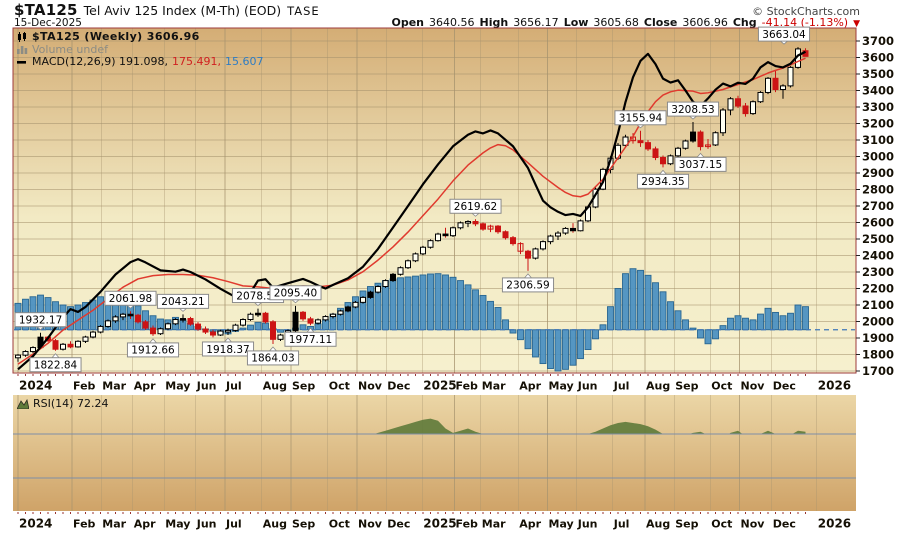  I want to click on y-tick-label: 3100, so click(878, 140).